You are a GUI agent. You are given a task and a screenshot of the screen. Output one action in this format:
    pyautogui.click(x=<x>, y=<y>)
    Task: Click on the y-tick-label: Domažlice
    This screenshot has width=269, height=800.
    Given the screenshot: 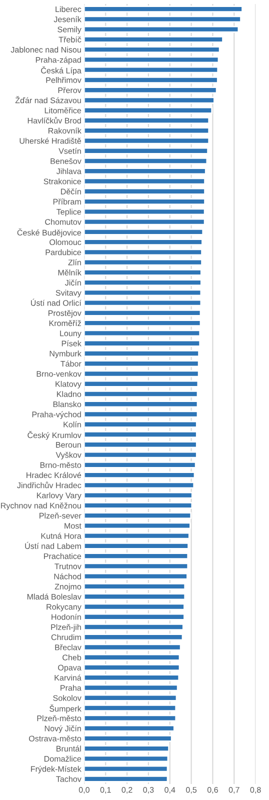 What is the action you would take?
    pyautogui.click(x=63, y=759)
    